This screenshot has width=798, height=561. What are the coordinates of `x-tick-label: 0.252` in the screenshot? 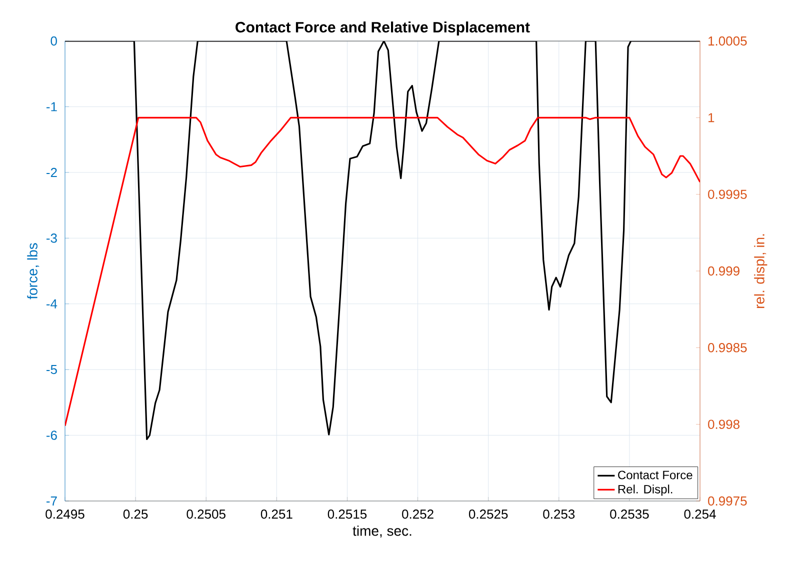 It's located at (418, 514).